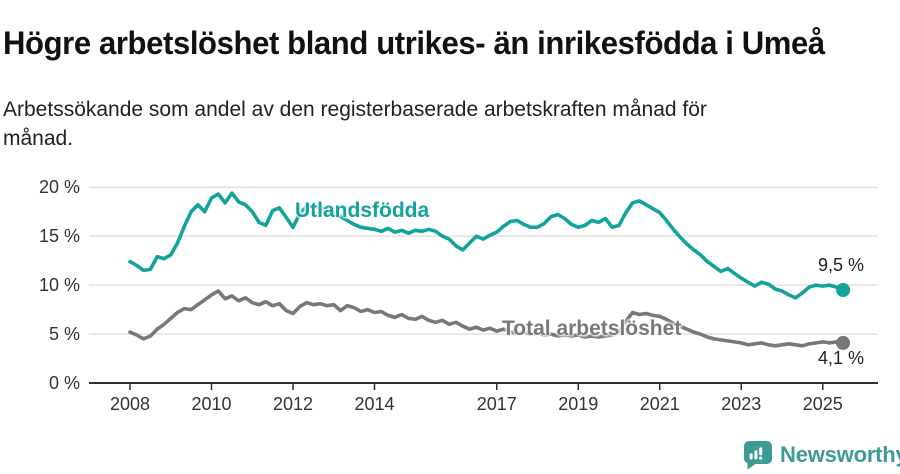 Image resolution: width=900 pixels, height=474 pixels. What do you see at coordinates (130, 404) in the screenshot?
I see `x-tick-label: 2008` at bounding box center [130, 404].